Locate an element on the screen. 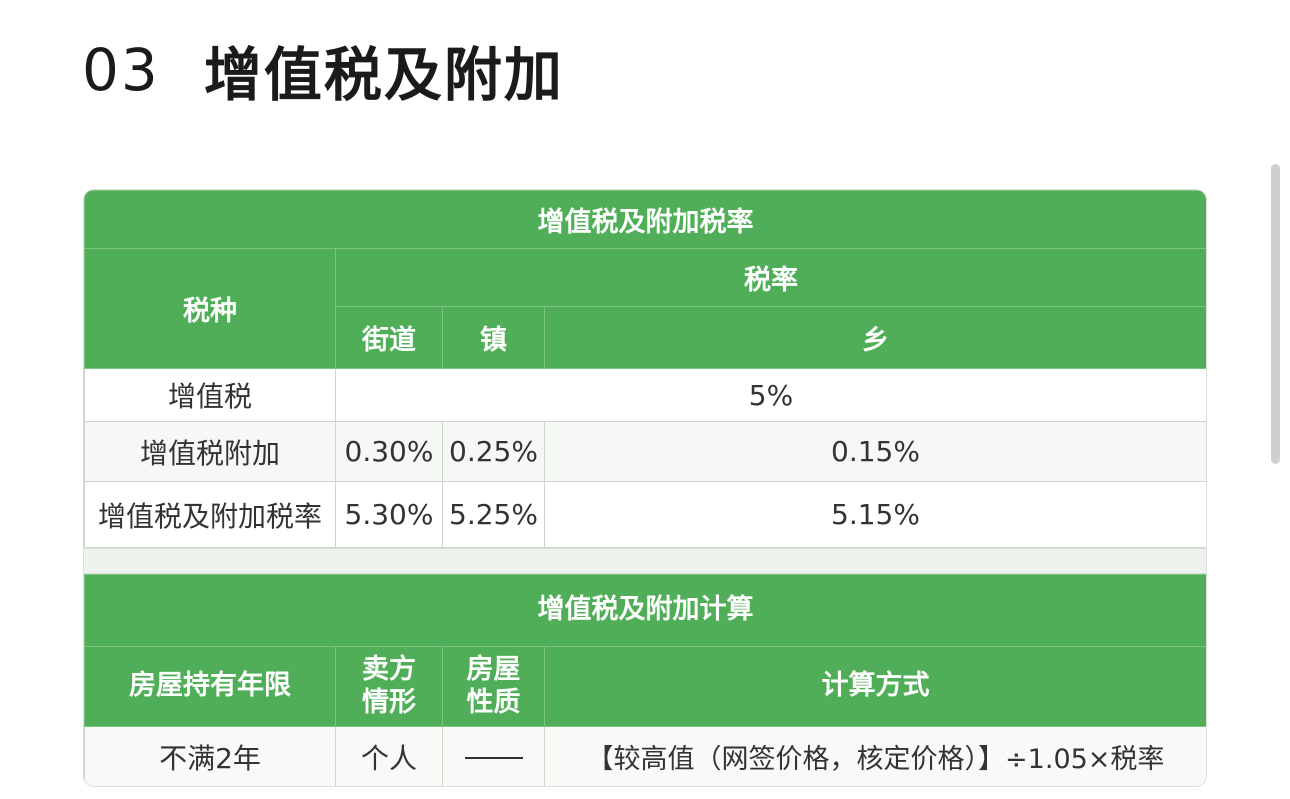 The height and width of the screenshot is (799, 1290). header-seller-type: 卖方 情形 is located at coordinates (389, 686).